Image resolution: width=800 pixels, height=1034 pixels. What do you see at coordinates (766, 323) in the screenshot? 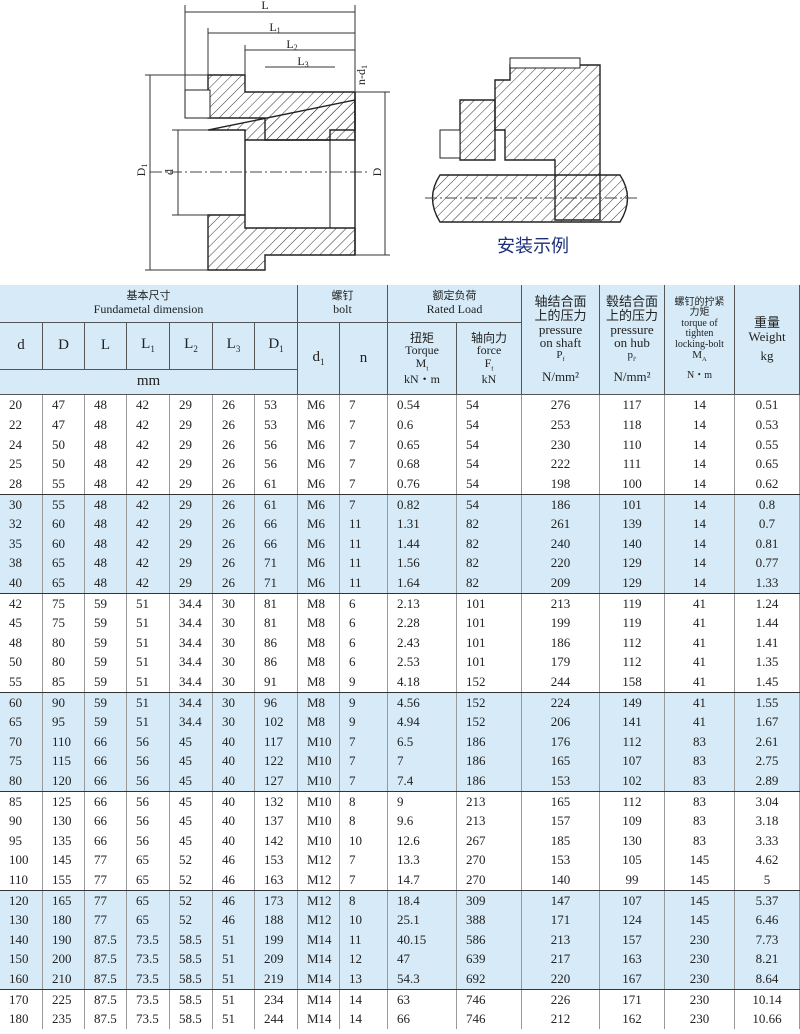
I see `header-zh: 重量` at bounding box center [766, 323].